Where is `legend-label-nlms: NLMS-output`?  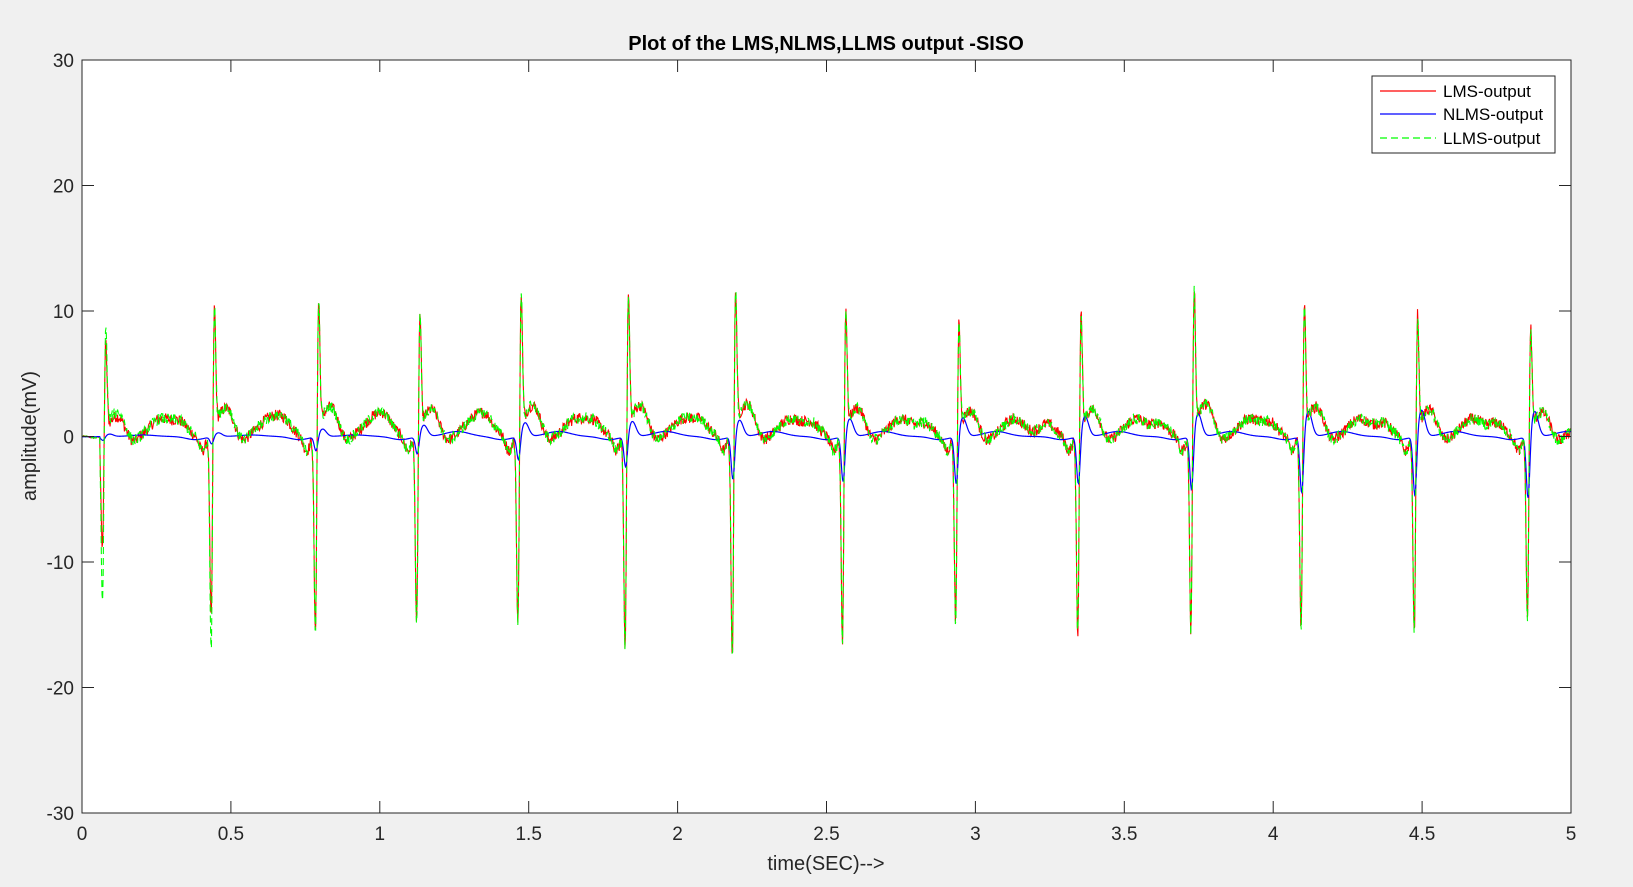
legend-label-nlms: NLMS-output is located at coordinates (1493, 114).